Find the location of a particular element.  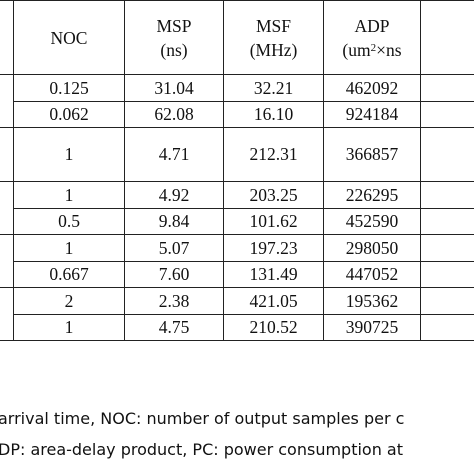

adp-cell: 447052 is located at coordinates (372, 274).